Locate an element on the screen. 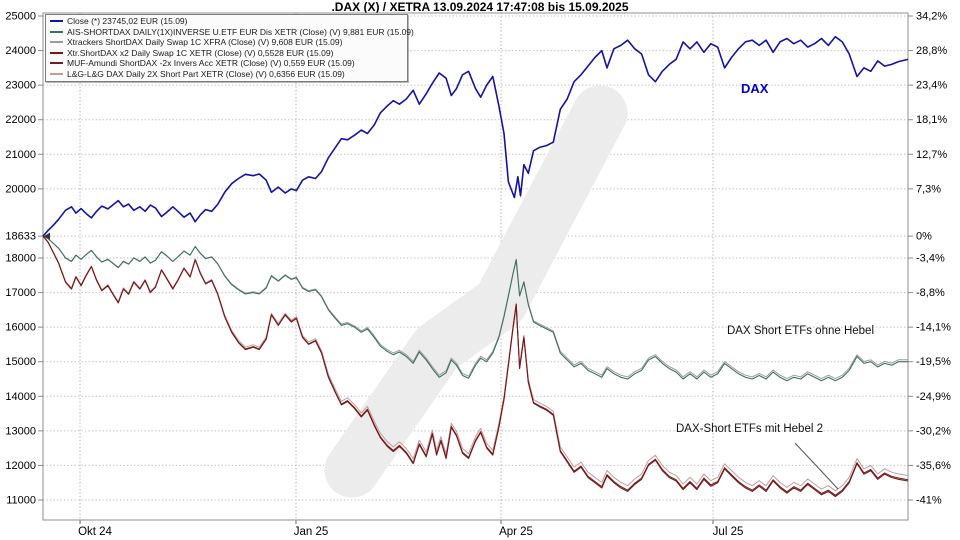  y-axis-label-right: -24,9% is located at coordinates (933, 397).